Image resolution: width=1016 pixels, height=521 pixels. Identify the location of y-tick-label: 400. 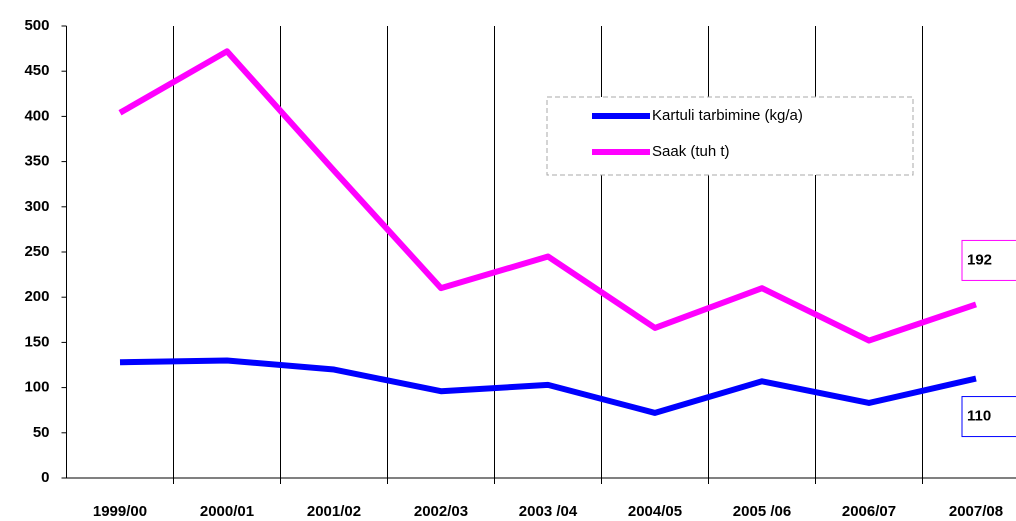
(36, 115).